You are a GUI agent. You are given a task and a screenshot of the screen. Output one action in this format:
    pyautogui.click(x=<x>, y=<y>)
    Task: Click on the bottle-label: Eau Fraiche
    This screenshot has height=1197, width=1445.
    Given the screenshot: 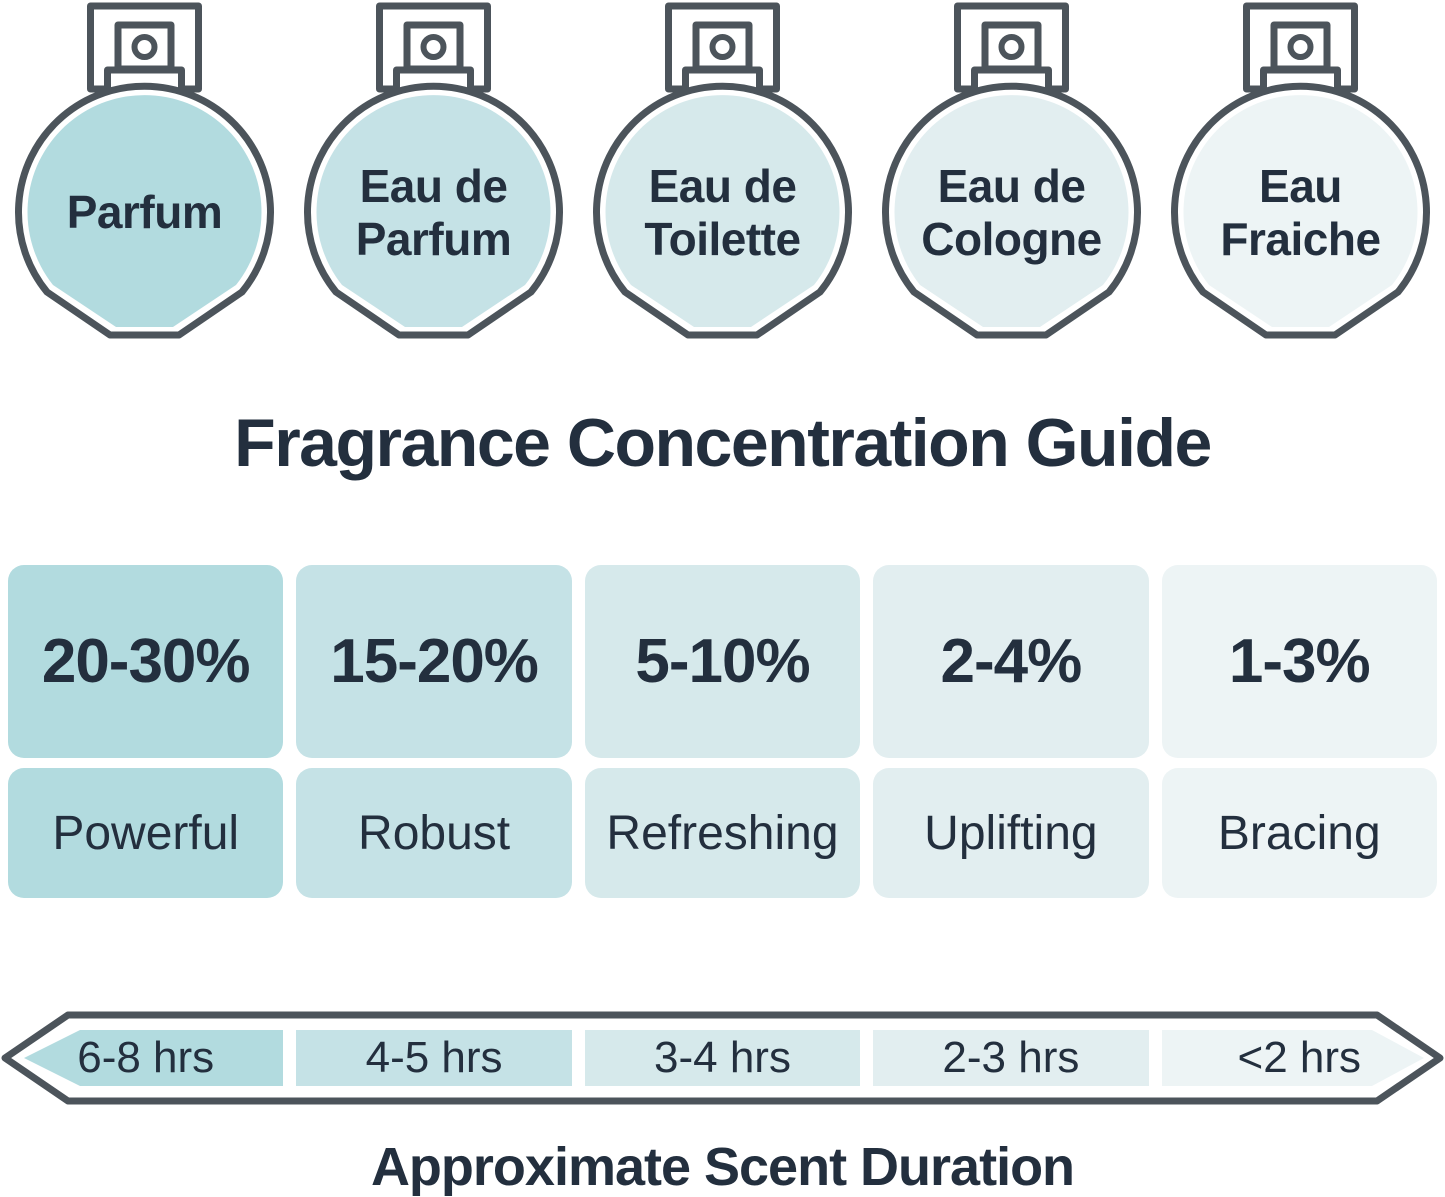 What is the action you would take?
    pyautogui.click(x=1300, y=212)
    